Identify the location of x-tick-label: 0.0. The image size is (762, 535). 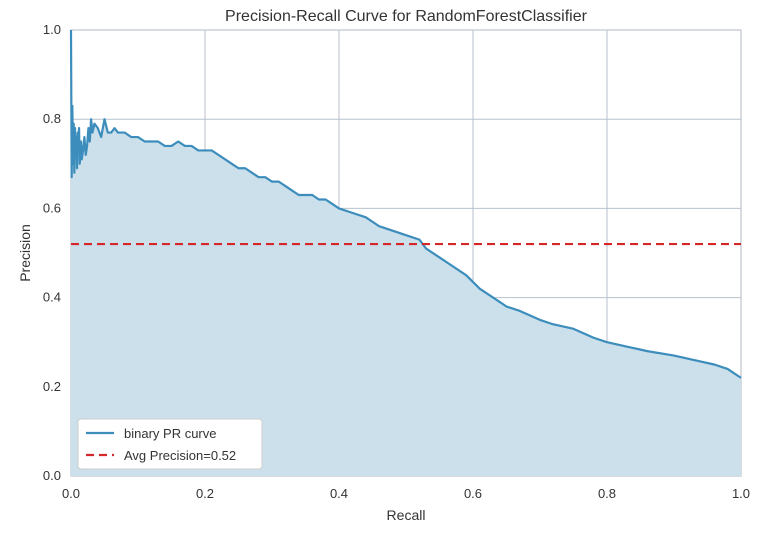
(71, 493).